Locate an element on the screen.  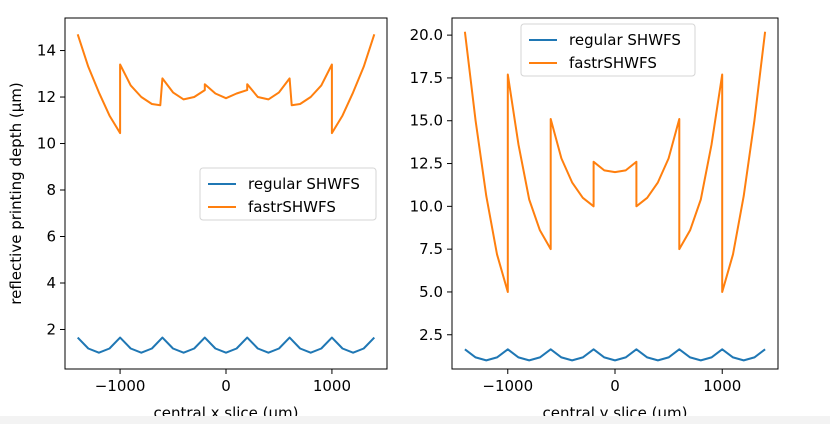
left-y-tick-label: 10 is located at coordinates (46, 144).